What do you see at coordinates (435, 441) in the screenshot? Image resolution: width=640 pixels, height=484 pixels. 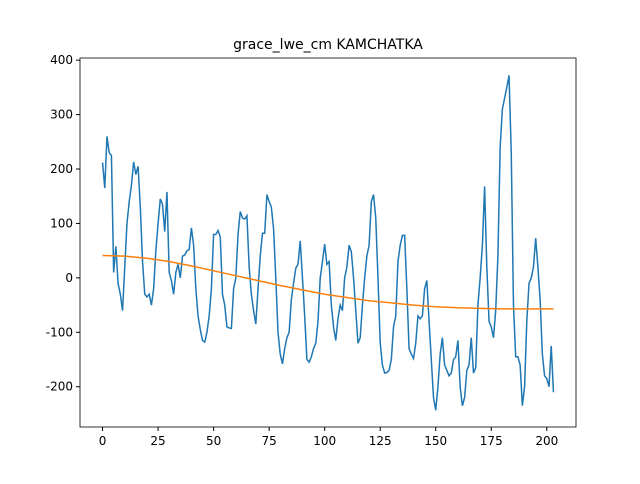 I see `x-tick-label: 150` at bounding box center [435, 441].